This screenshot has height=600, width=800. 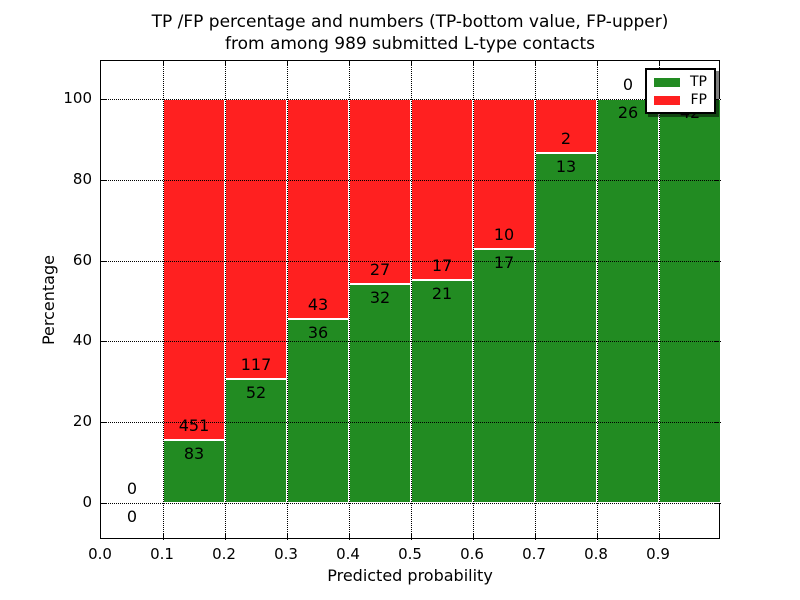 What do you see at coordinates (318, 304) in the screenshot?
I see `bar-count-label-fp: 43` at bounding box center [318, 304].